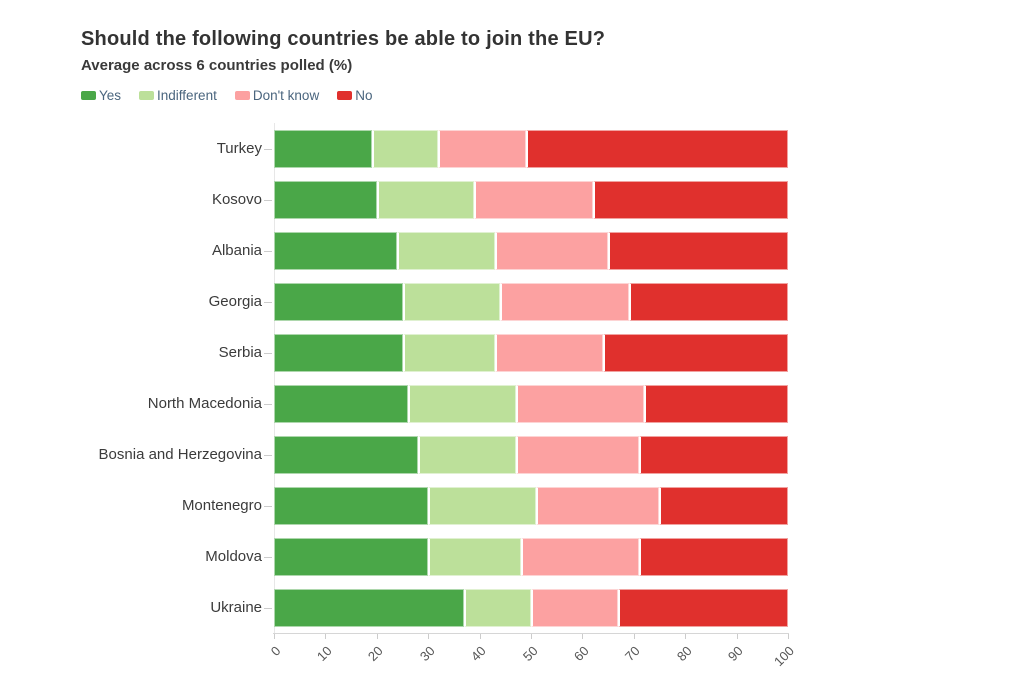 The width and height of the screenshot is (1024, 685). What do you see at coordinates (533, 199) in the screenshot?
I see `bar-segment-don-t-know-kosovo` at bounding box center [533, 199].